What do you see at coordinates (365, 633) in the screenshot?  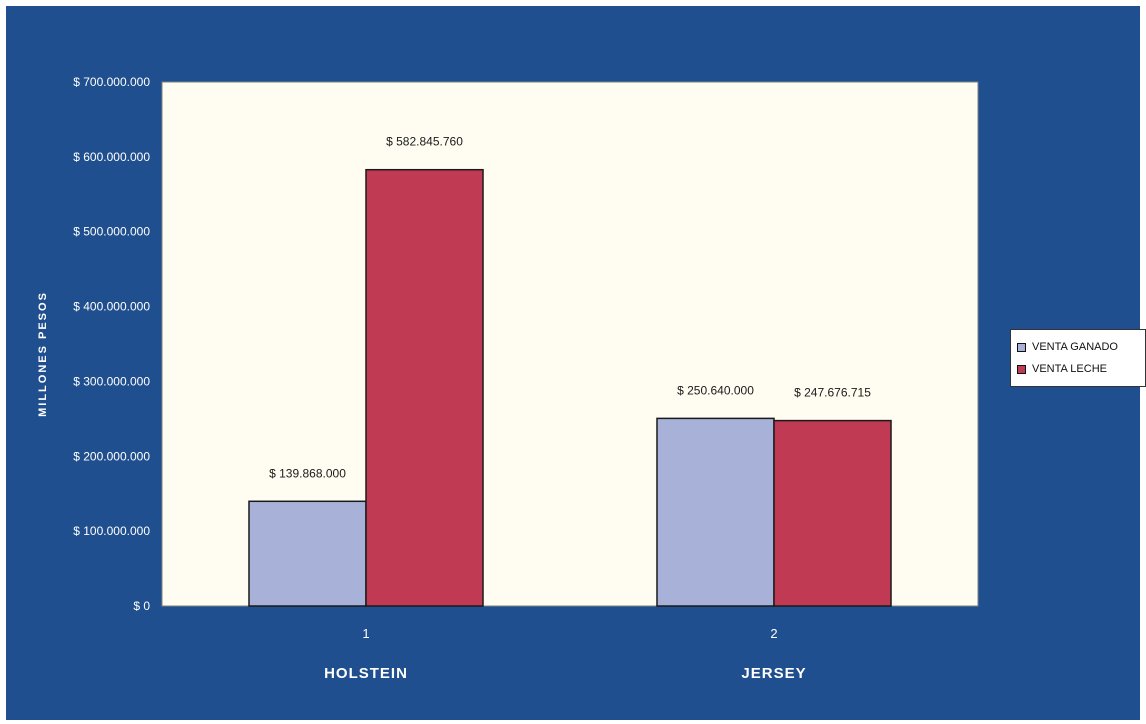 I see `x-tick-label: 1` at bounding box center [365, 633].